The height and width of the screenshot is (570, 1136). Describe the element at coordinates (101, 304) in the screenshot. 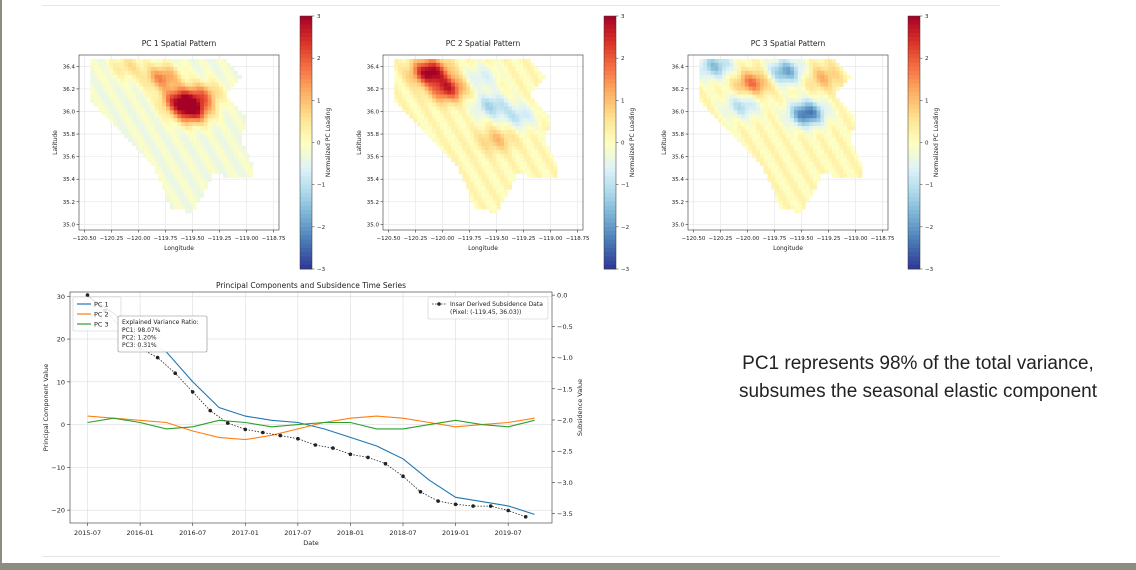

I see `legend-label: PC 1` at that location.